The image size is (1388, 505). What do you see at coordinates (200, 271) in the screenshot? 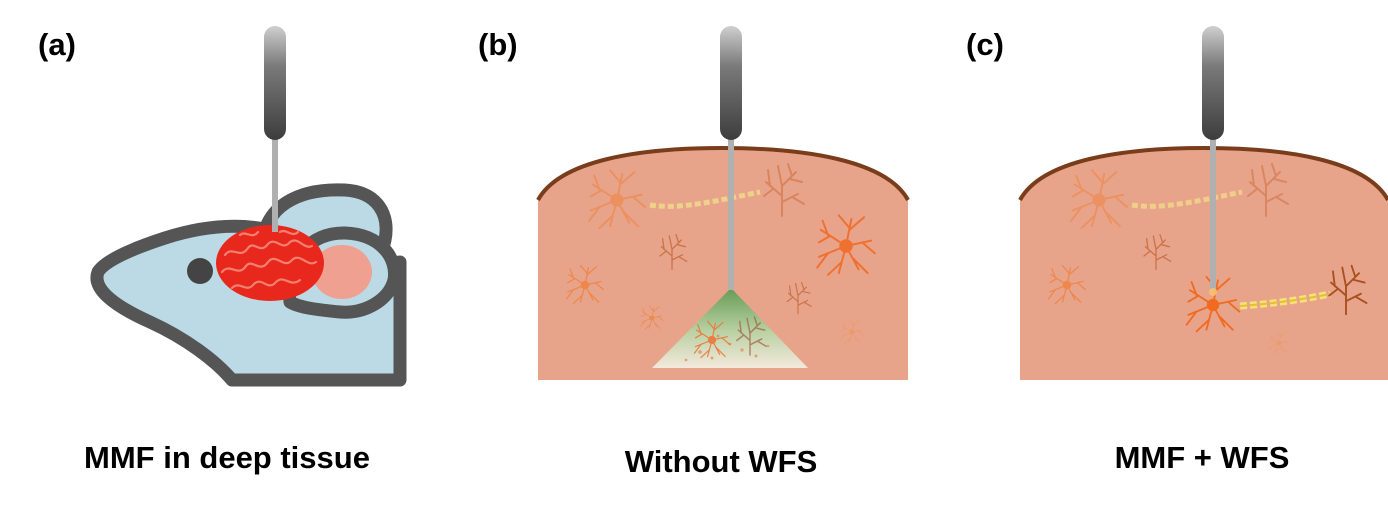
I see `mouse-eye-icon` at bounding box center [200, 271].